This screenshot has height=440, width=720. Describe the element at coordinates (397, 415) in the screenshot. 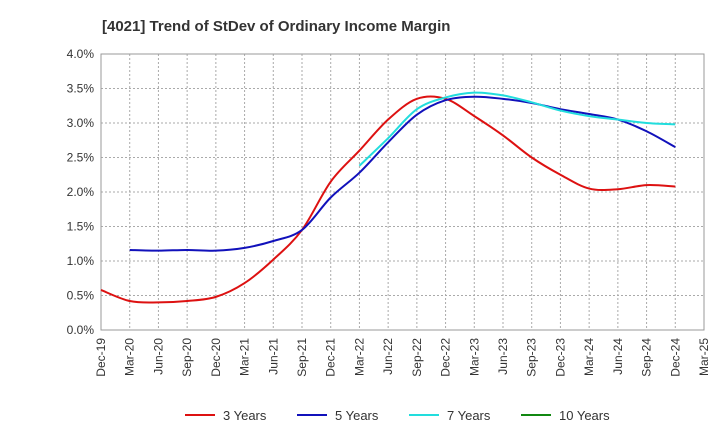

I see `legend: 3 Years 5 Years 7 Years 10 Years` at that location.